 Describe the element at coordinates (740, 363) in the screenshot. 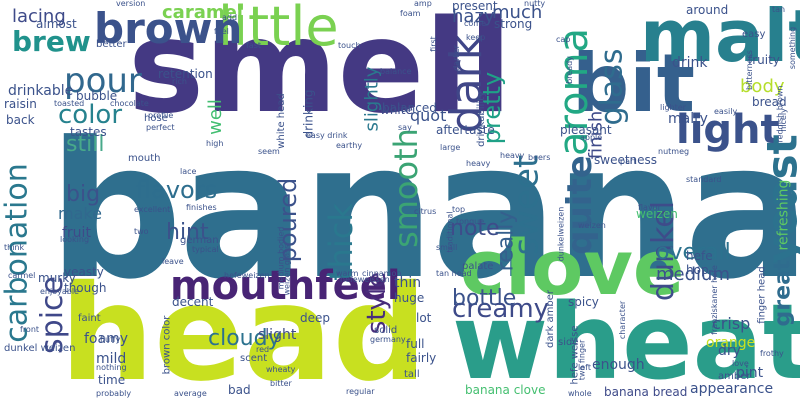

I see `cloud-word: love` at that location.